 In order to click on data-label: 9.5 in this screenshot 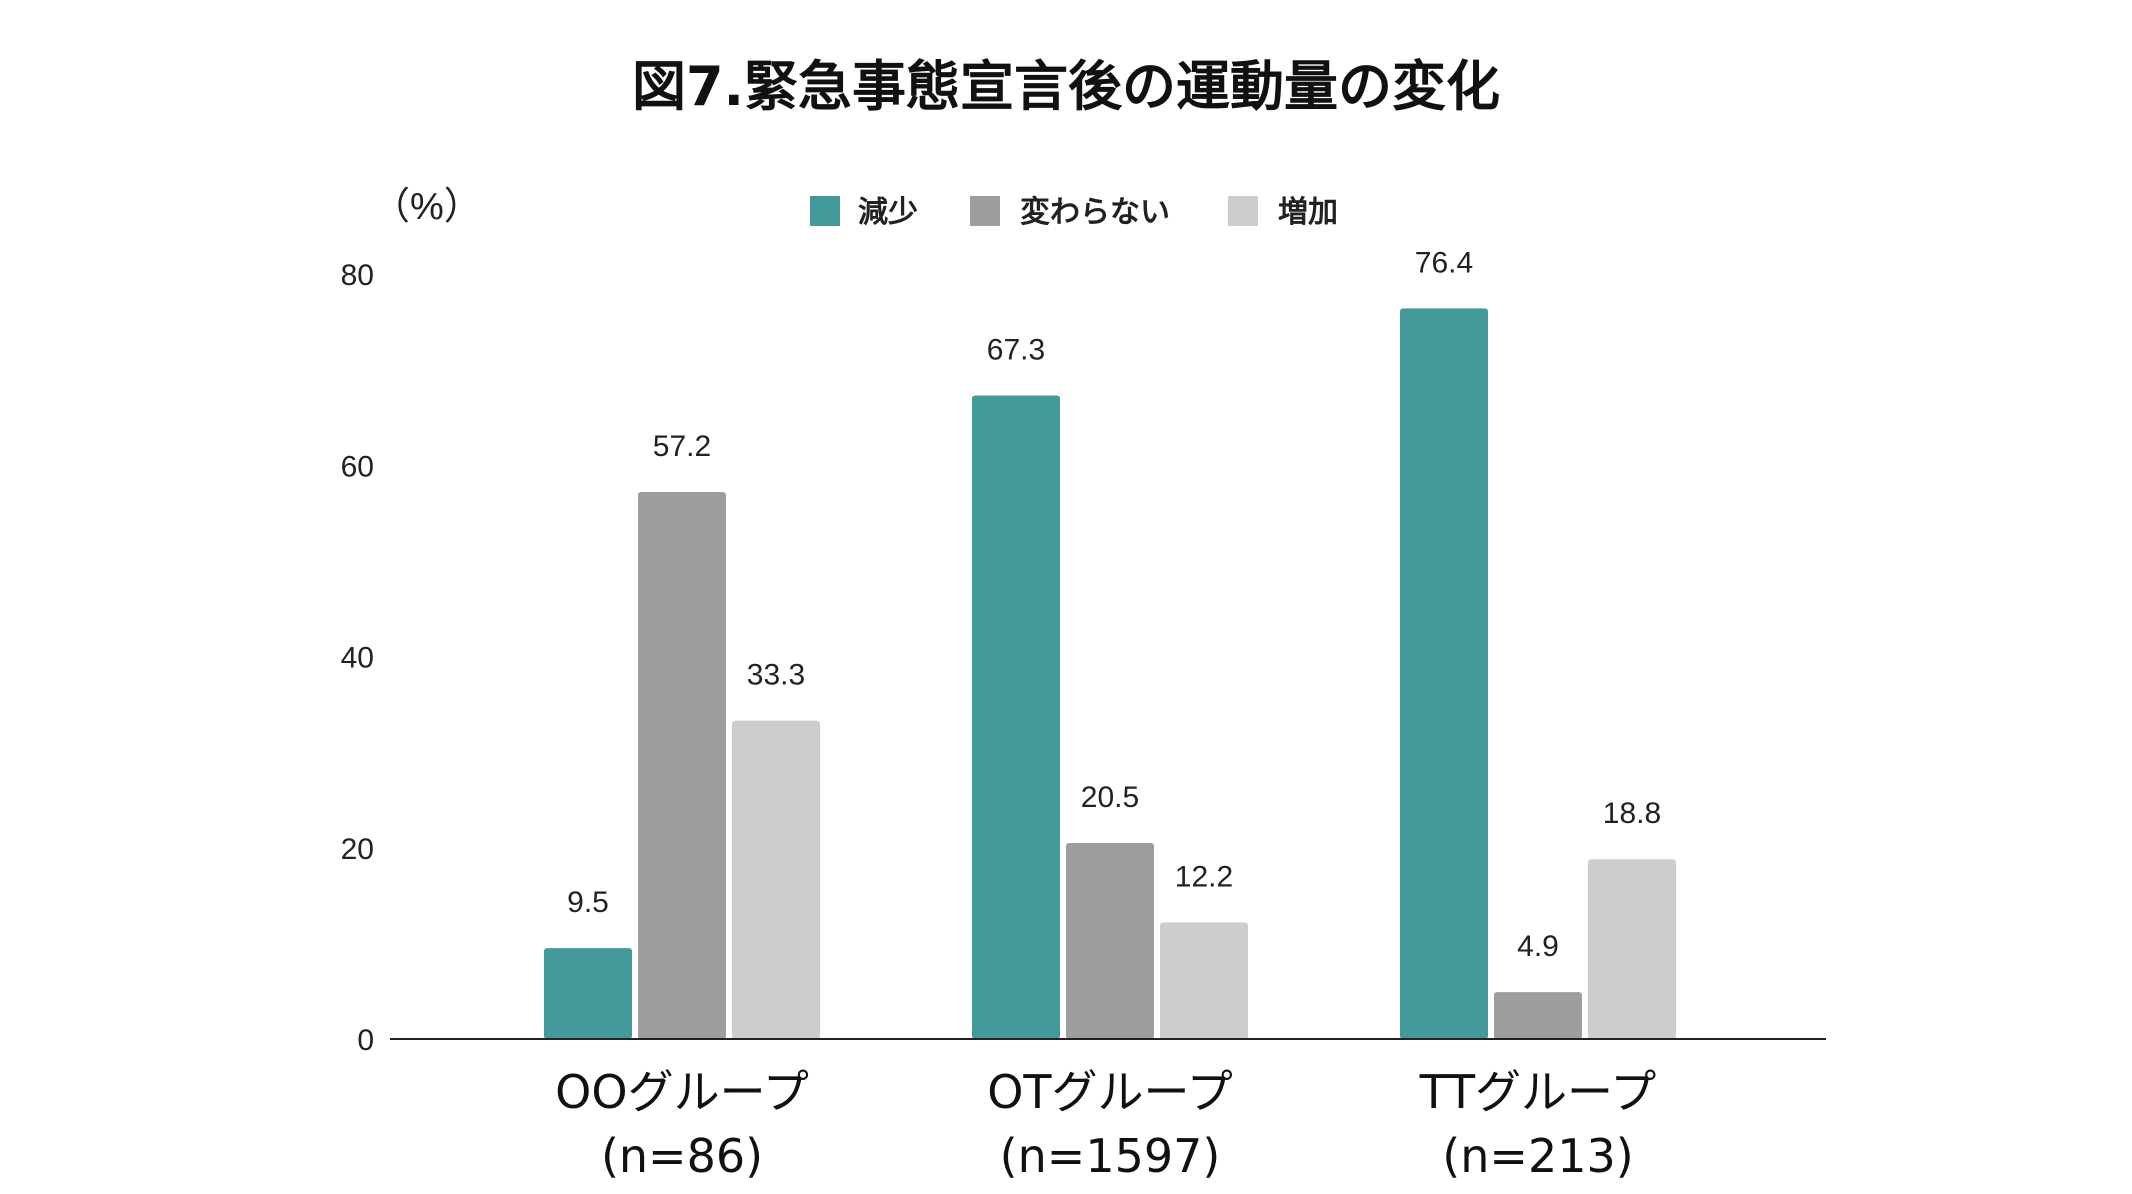, I will do `click(588, 902)`.